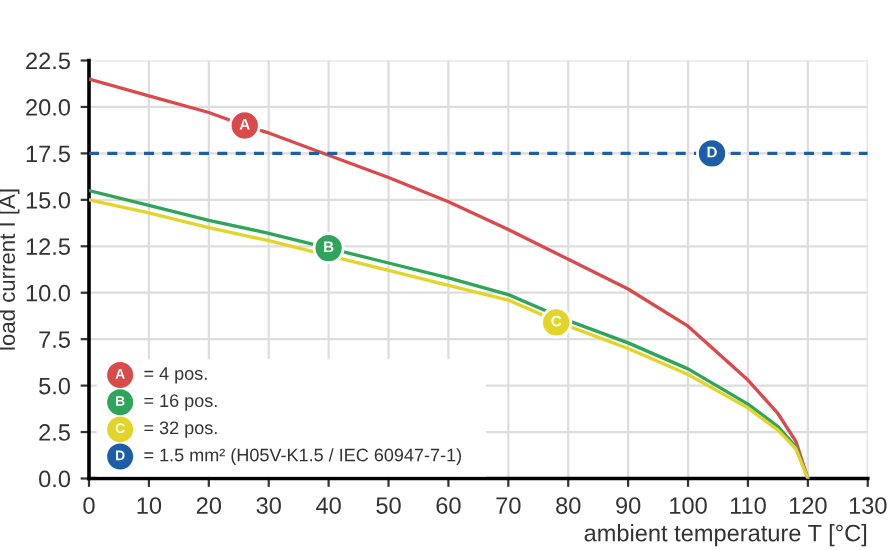 Image resolution: width=890 pixels, height=550 pixels. Describe the element at coordinates (628, 505) in the screenshot. I see `x-tick-label: 90` at that location.